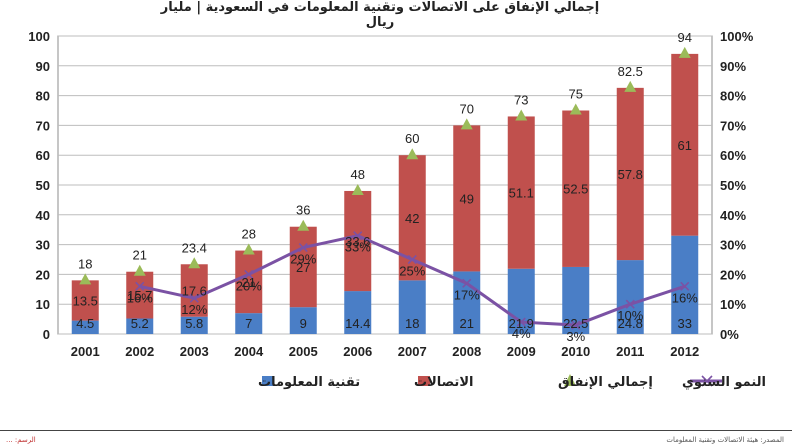  Describe the element at coordinates (309, 382) in the screenshot. I see `legend-label-it: تقنية المعلومات` at that location.